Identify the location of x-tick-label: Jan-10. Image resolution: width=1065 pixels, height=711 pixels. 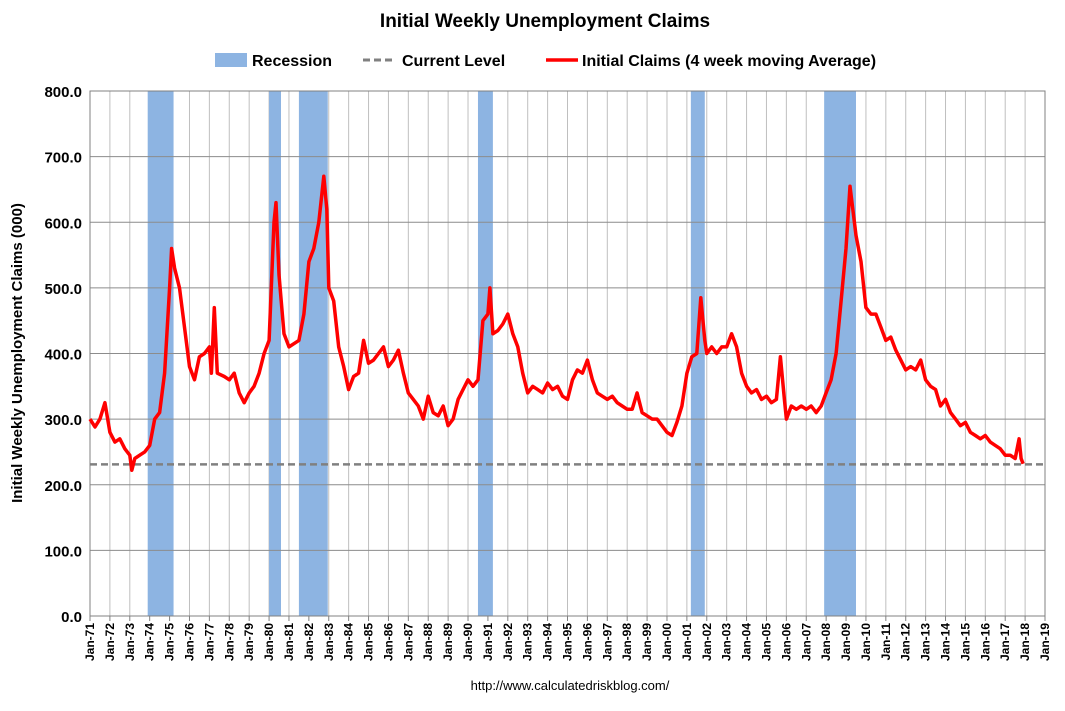
(866, 642).